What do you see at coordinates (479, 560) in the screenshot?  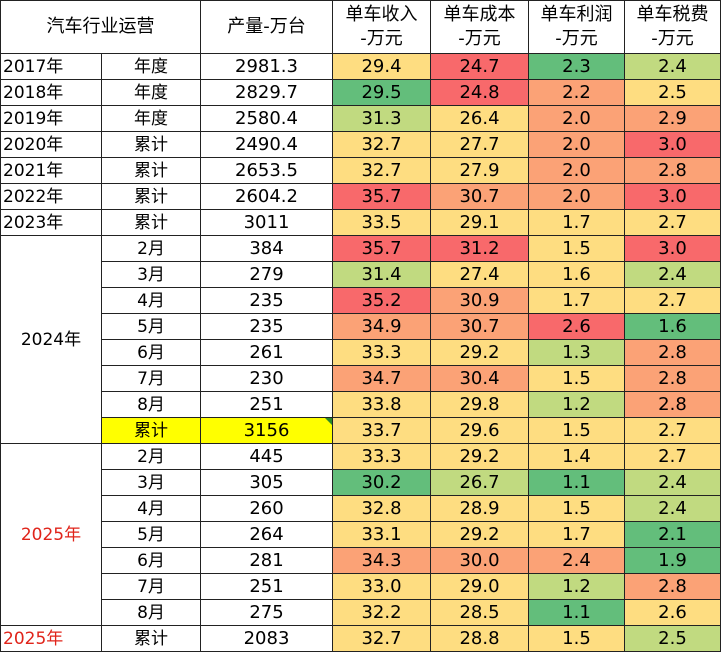 I see `cell-cost: 30.0` at bounding box center [479, 560].